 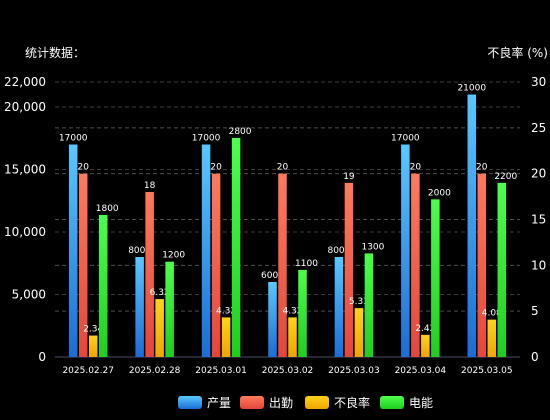 What do you see at coordinates (306, 264) in the screenshot?
I see `data-label: 1100` at bounding box center [306, 264].